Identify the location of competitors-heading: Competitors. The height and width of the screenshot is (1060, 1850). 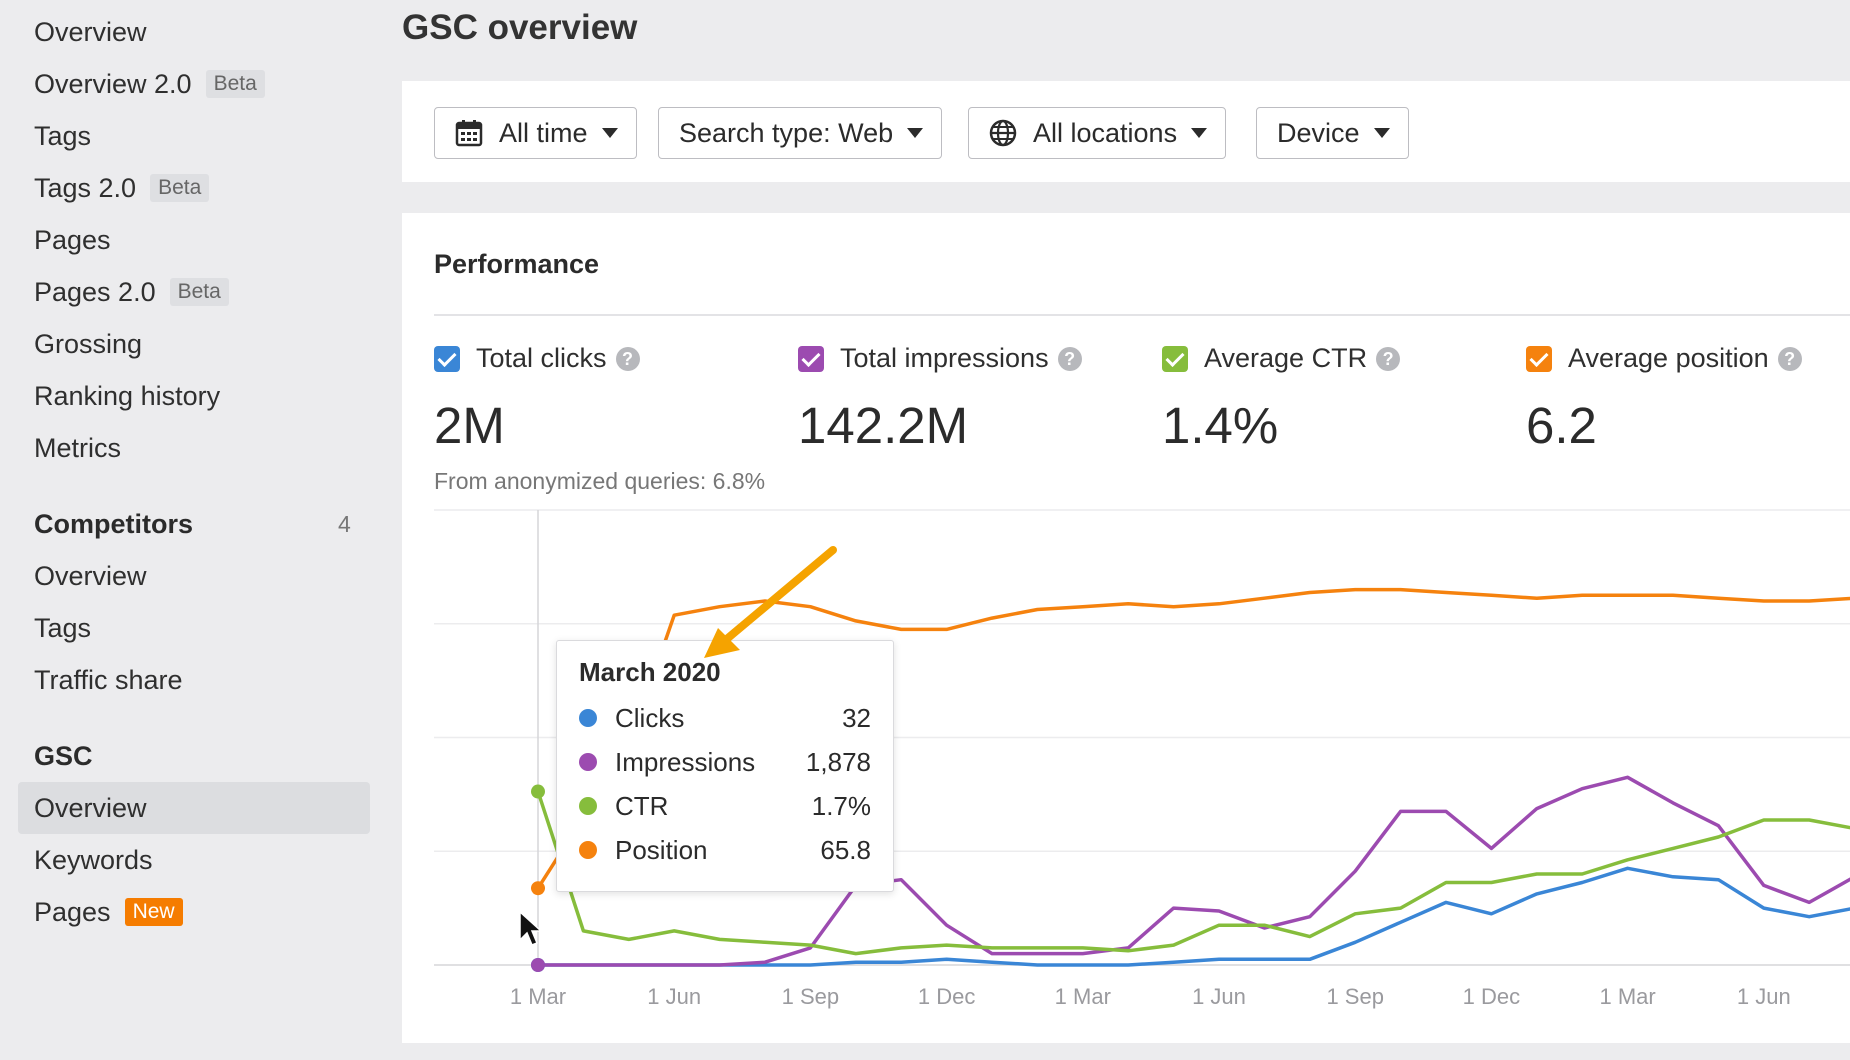
(114, 523).